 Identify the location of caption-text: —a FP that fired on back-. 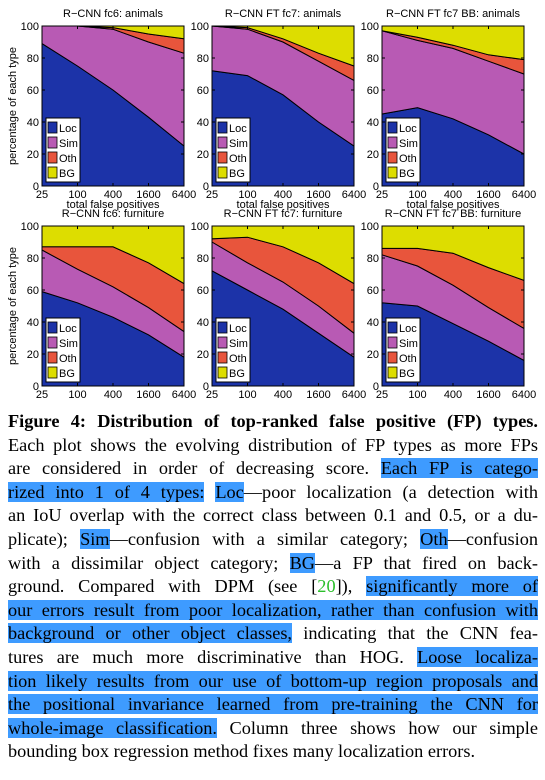
(426, 562).